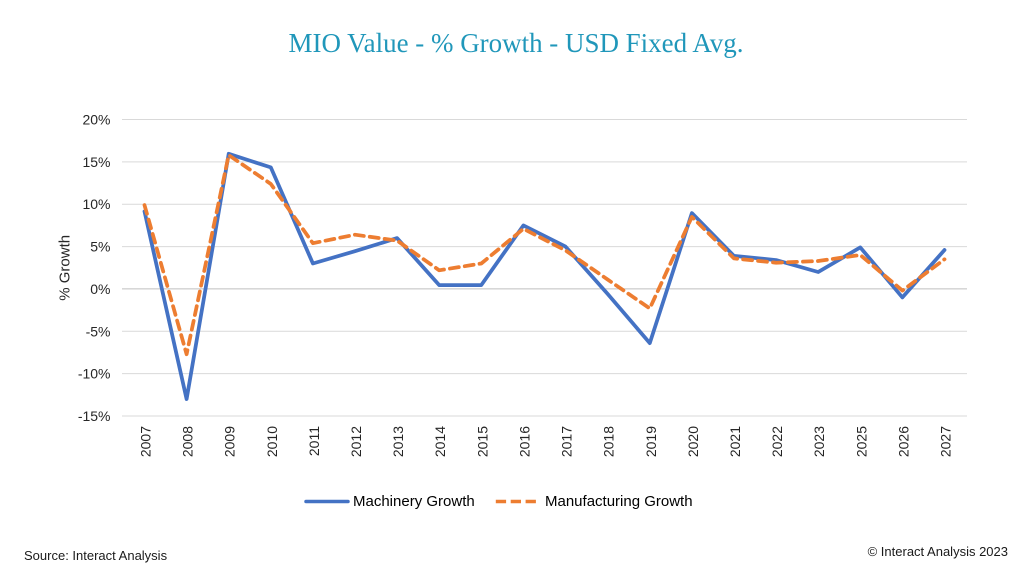 This screenshot has width=1024, height=581. Describe the element at coordinates (398, 441) in the screenshot. I see `svg-text: 2013` at that location.